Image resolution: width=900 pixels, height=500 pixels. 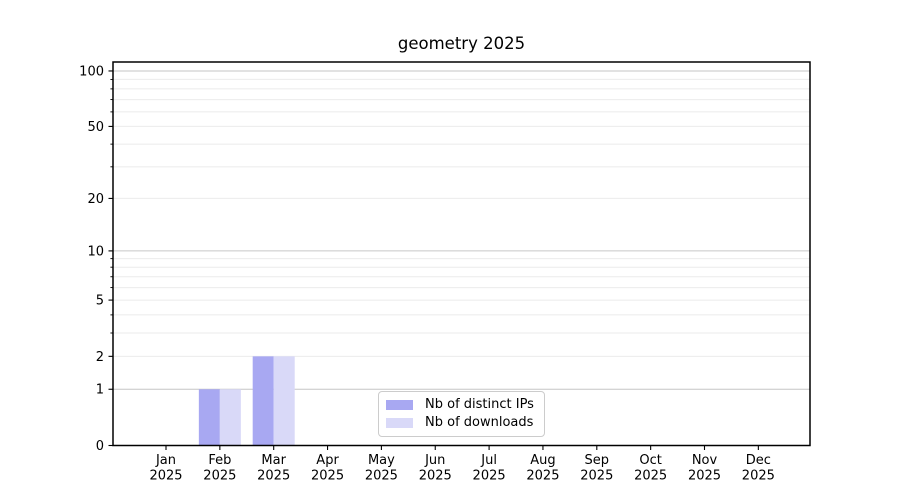 What do you see at coordinates (91, 71) in the screenshot?
I see `y-tick-label: 100` at bounding box center [91, 71].